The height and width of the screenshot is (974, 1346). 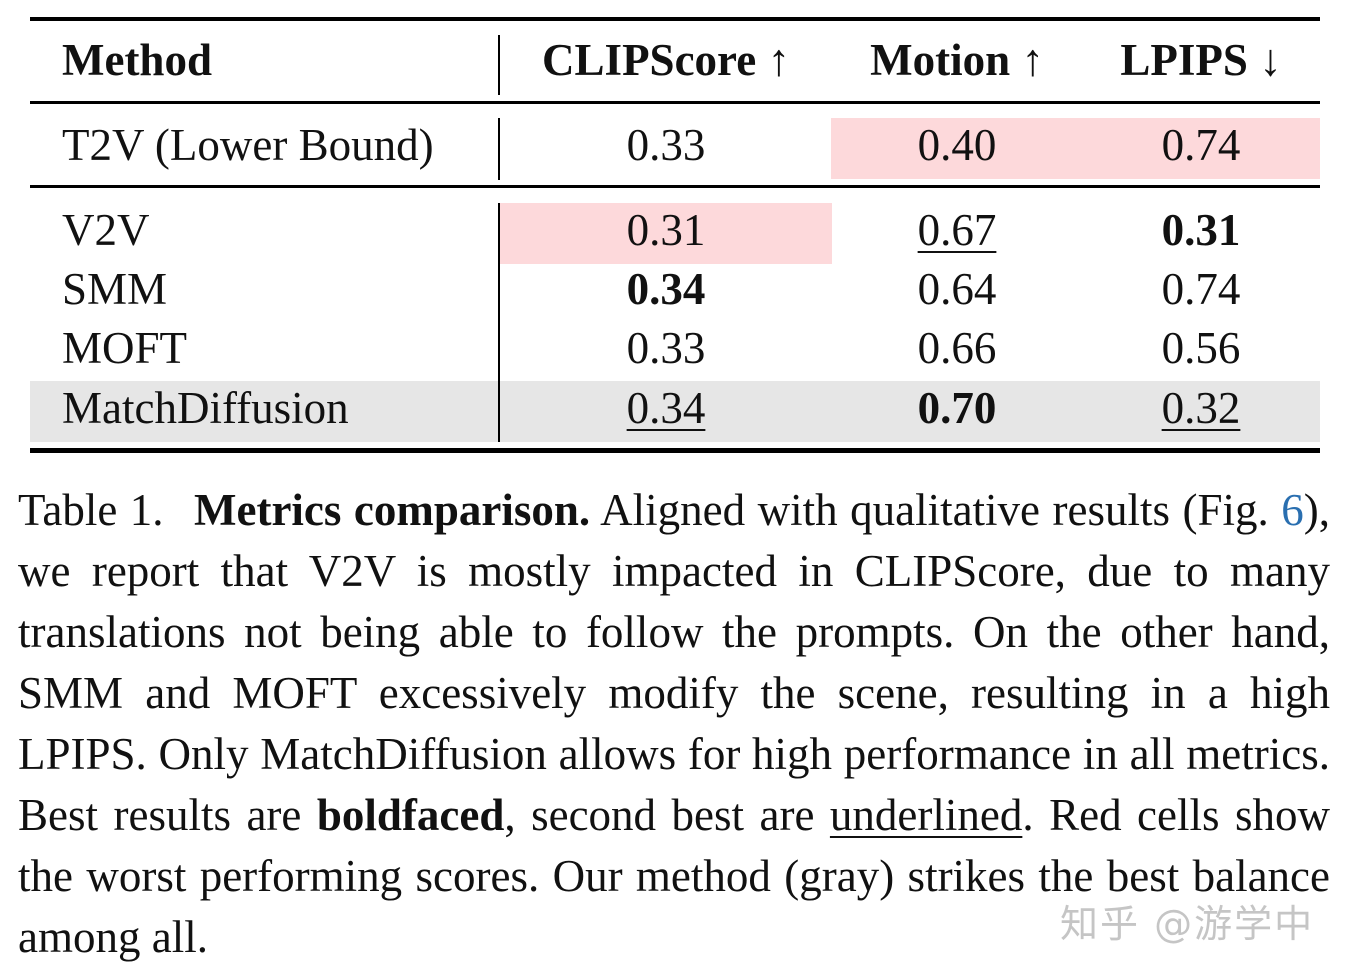 What do you see at coordinates (926, 815) in the screenshot?
I see `caption-underline-word: underlined` at bounding box center [926, 815].